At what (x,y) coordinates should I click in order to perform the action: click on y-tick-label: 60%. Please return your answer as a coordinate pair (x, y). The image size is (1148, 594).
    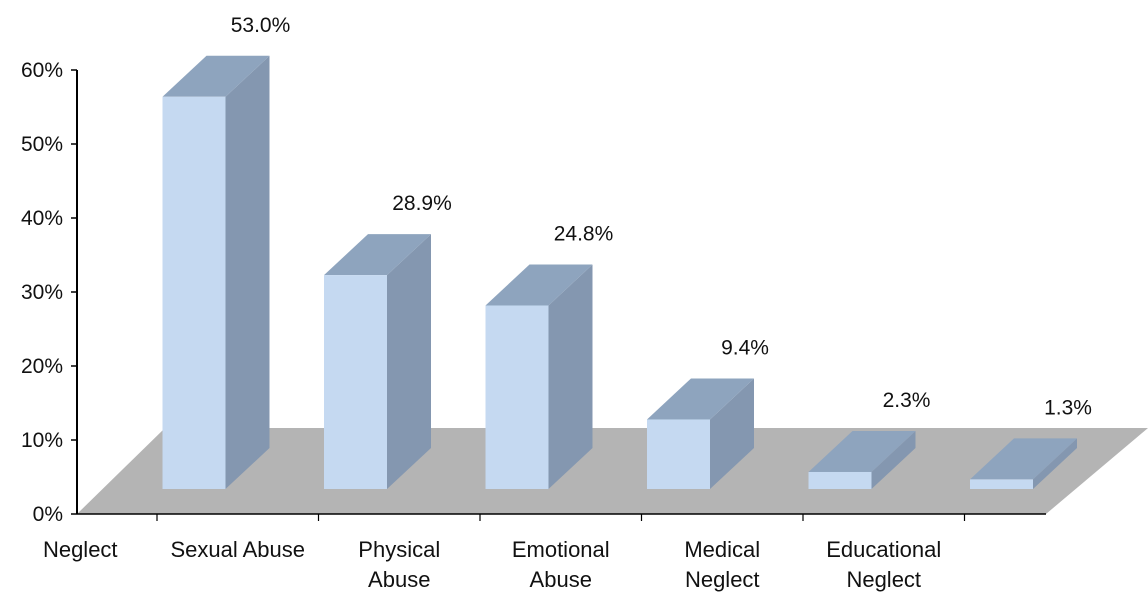
    Looking at the image, I should click on (42, 70).